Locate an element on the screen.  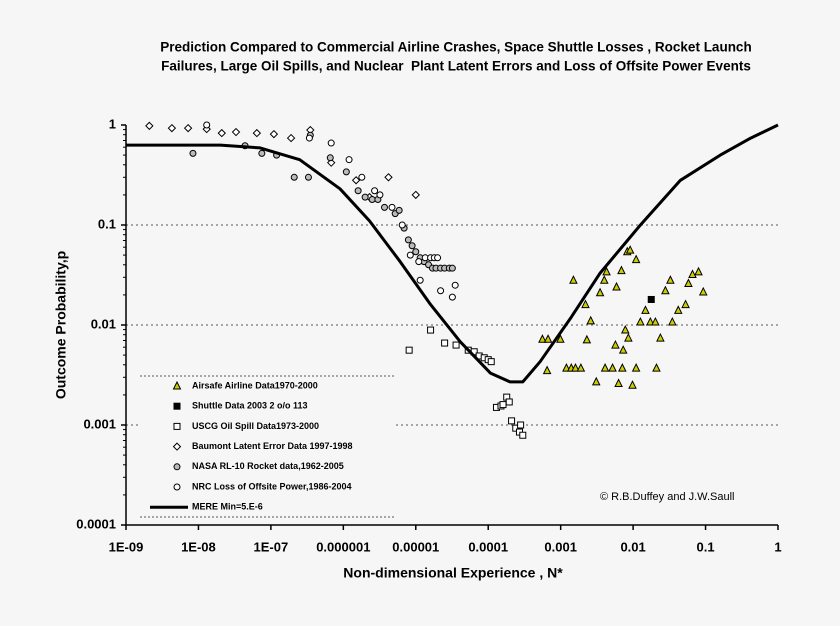
legend-box is located at coordinates (267, 446).